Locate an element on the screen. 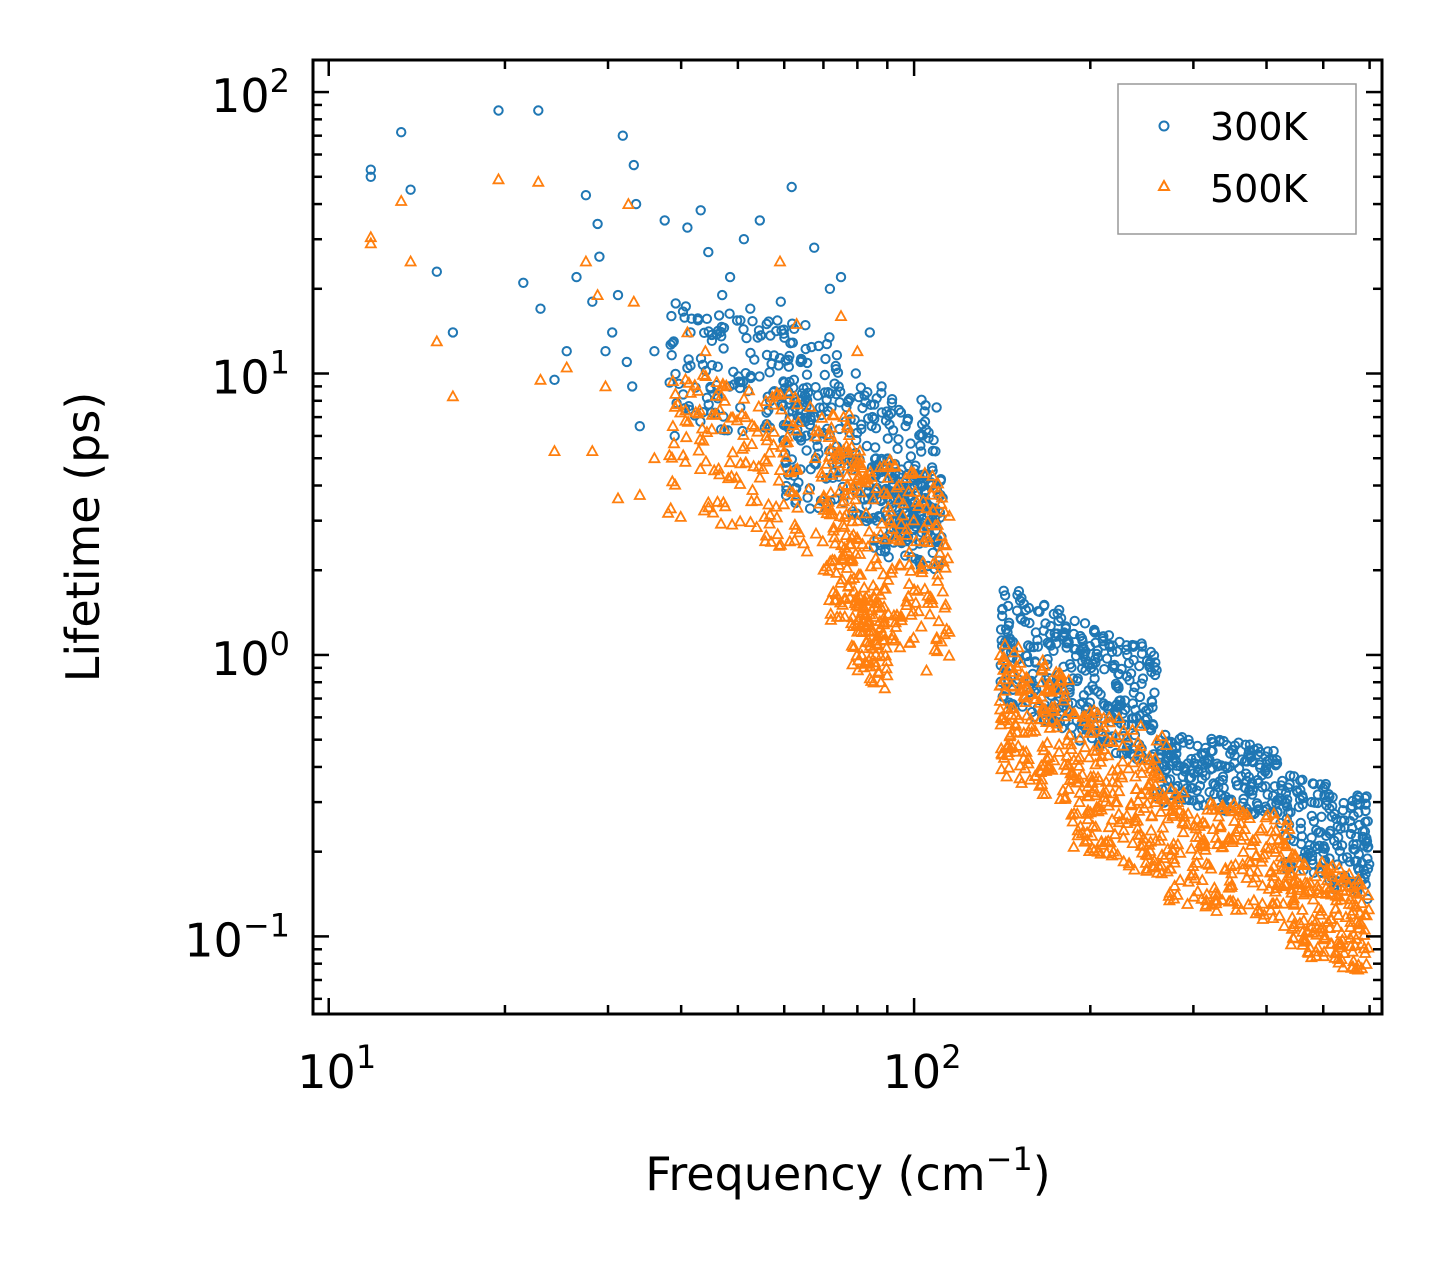  y-tick-label-100: 102 is located at coordinates (250, 92).